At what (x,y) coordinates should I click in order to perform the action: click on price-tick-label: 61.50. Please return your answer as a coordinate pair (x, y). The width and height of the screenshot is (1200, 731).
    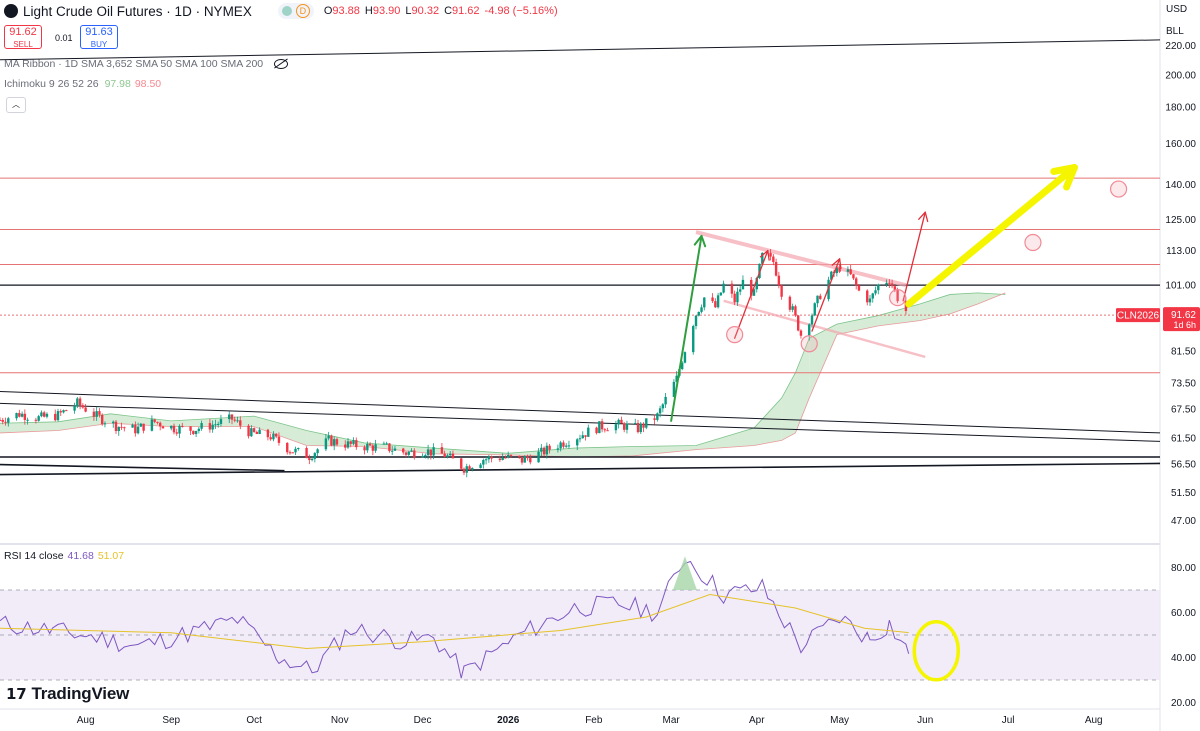
    Looking at the image, I should click on (1183, 438).